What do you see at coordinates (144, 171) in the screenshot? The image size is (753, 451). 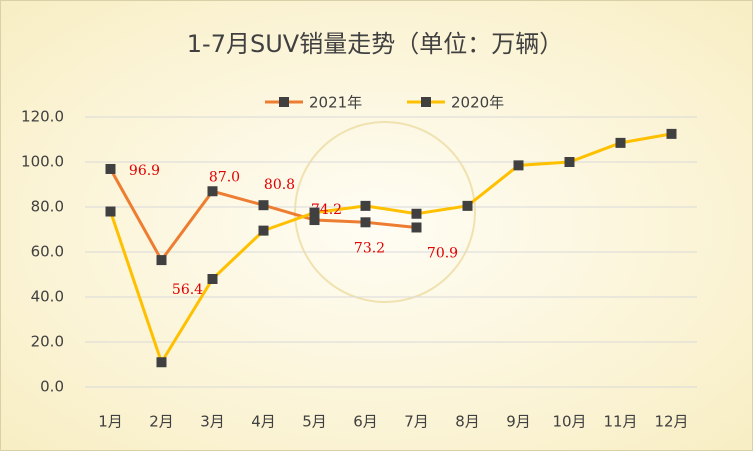 I see `data-label: 96.9` at bounding box center [144, 171].